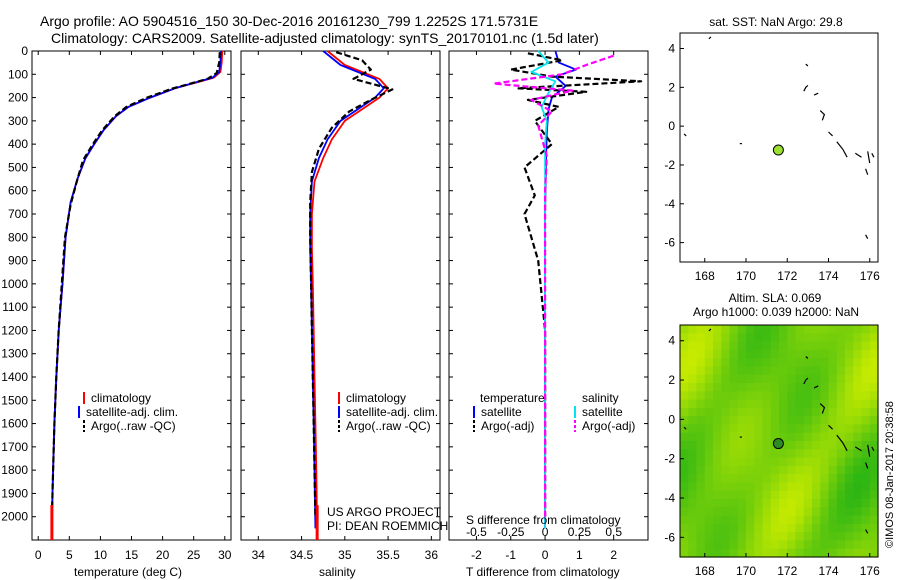 Image resolution: width=900 pixels, height=580 pixels. I want to click on x-tick-label: 10, so click(101, 555).